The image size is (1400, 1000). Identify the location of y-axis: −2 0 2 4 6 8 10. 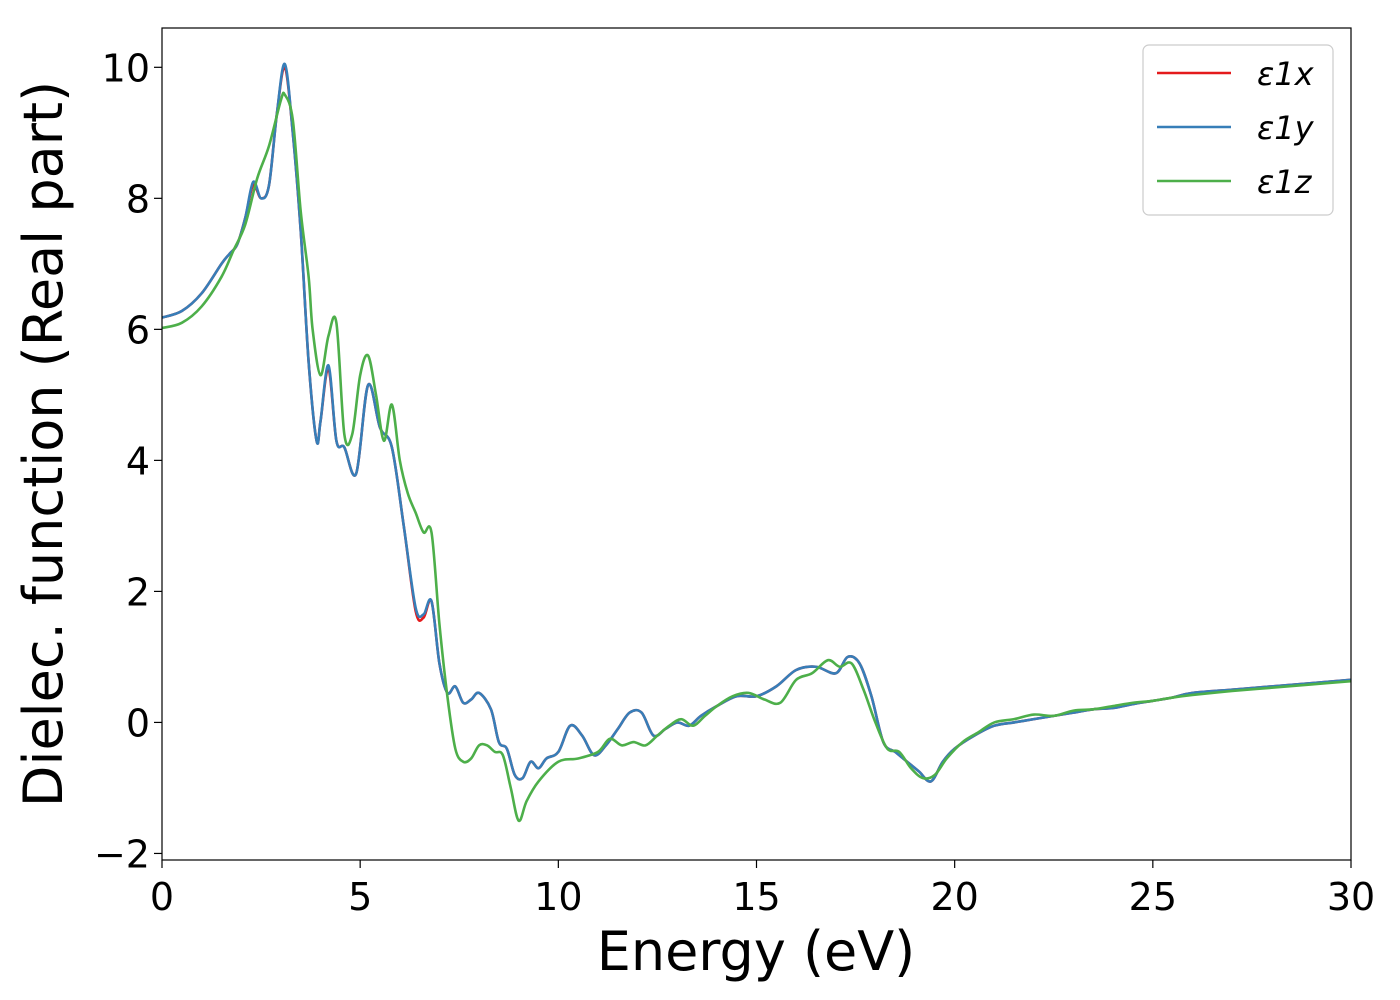
(128, 461).